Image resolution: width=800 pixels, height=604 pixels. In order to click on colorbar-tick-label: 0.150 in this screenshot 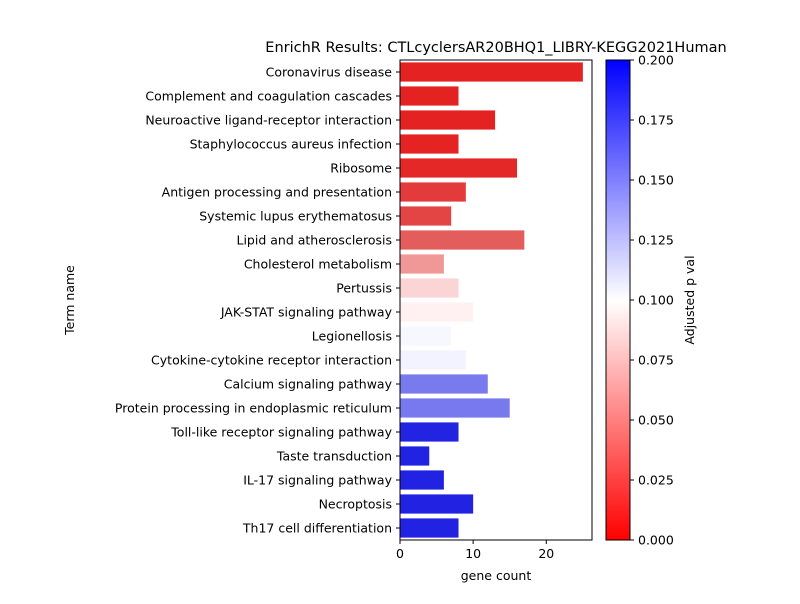, I will do `click(656, 180)`.